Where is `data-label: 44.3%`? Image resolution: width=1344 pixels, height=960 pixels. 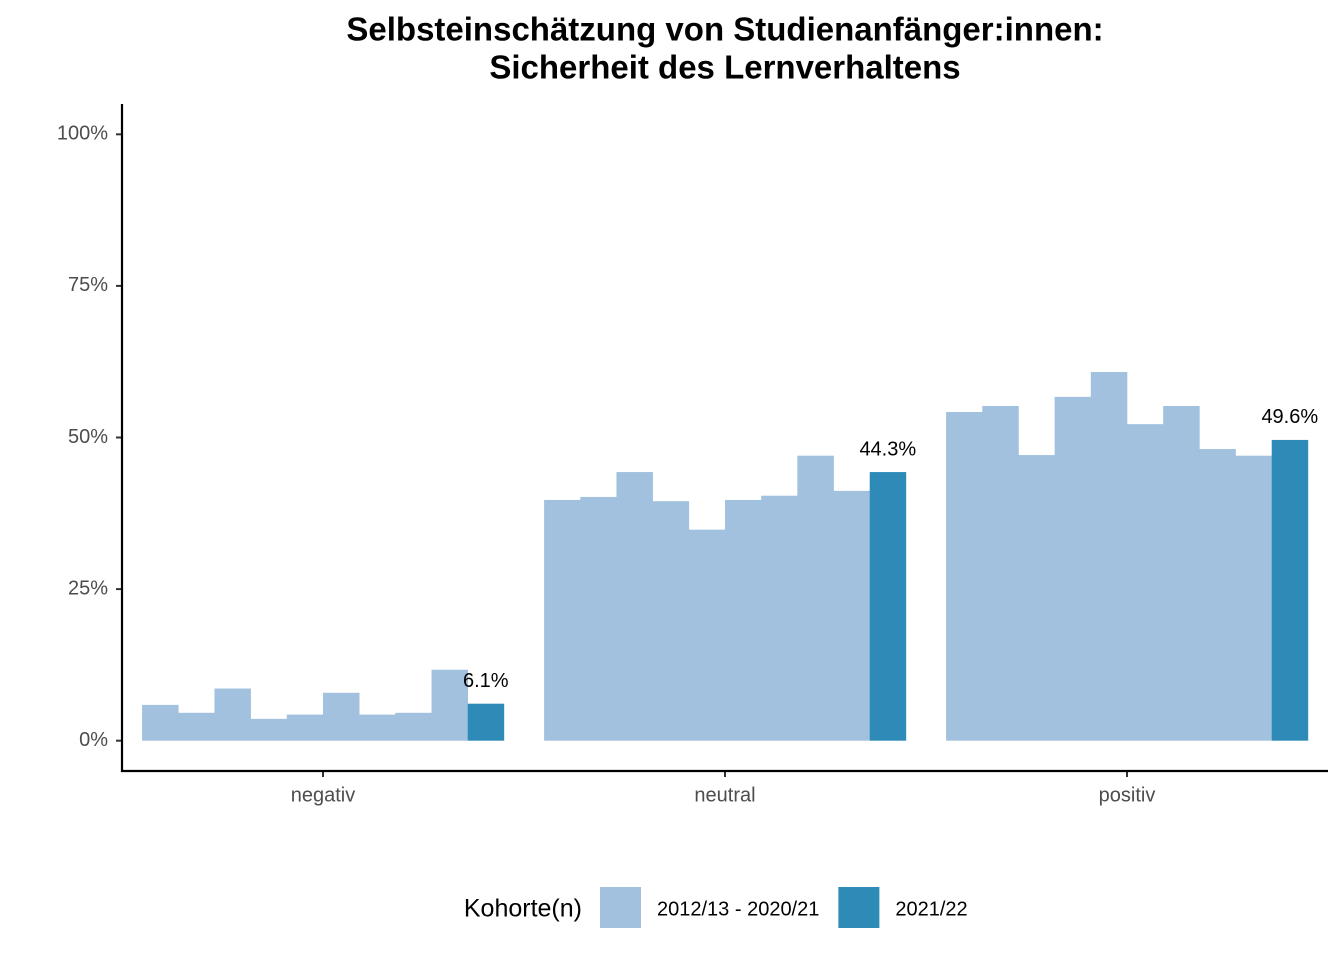 data-label: 44.3% is located at coordinates (887, 449).